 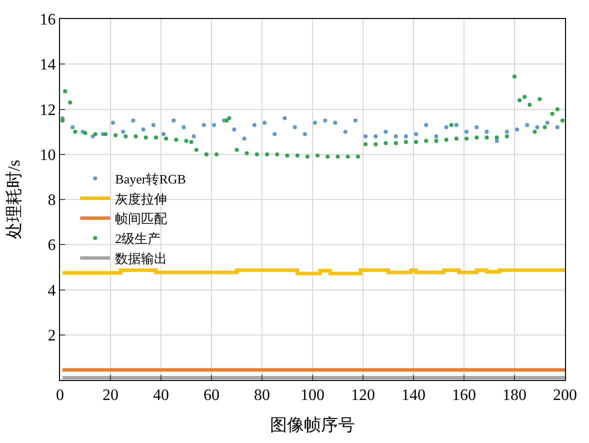 What do you see at coordinates (141, 218) in the screenshot?
I see `legend-label: 帧间匹配` at bounding box center [141, 218].